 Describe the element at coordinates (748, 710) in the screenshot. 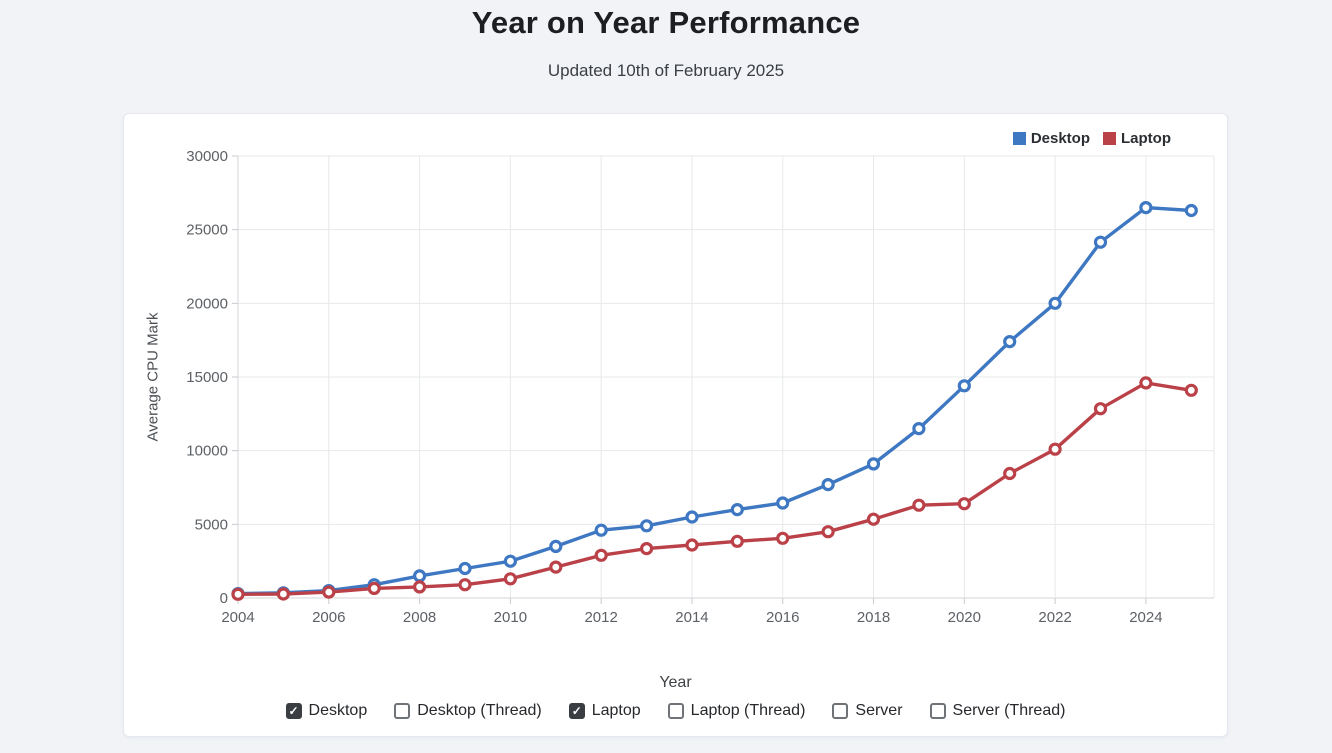

I see `filter-label: Laptop (Thread)` at that location.